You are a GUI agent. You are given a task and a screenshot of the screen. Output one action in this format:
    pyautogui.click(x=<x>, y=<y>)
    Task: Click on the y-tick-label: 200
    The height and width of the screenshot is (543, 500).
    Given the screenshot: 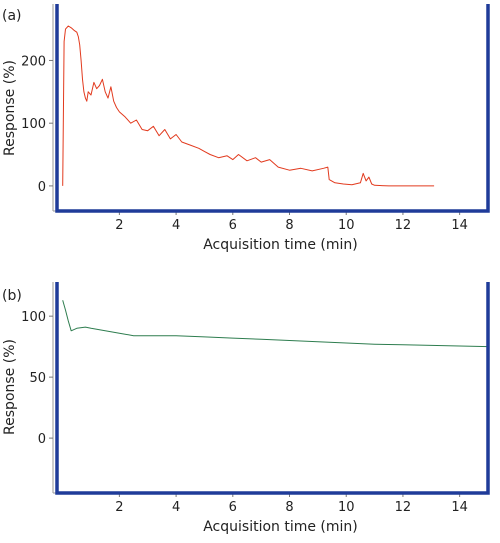 What is the action you would take?
    pyautogui.click(x=33, y=61)
    